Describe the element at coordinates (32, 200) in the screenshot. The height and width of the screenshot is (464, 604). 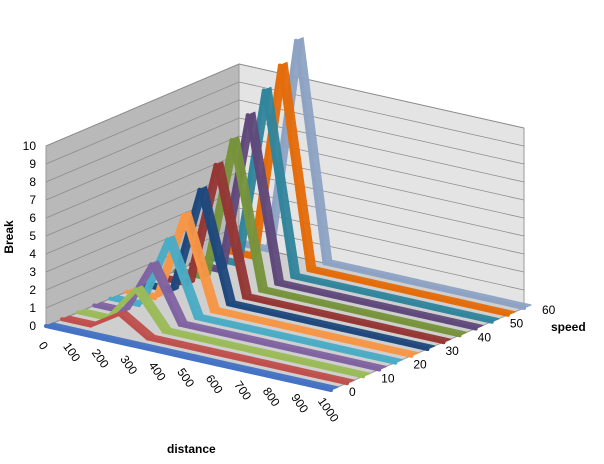
I see `y-tick-label: 7` at that location.